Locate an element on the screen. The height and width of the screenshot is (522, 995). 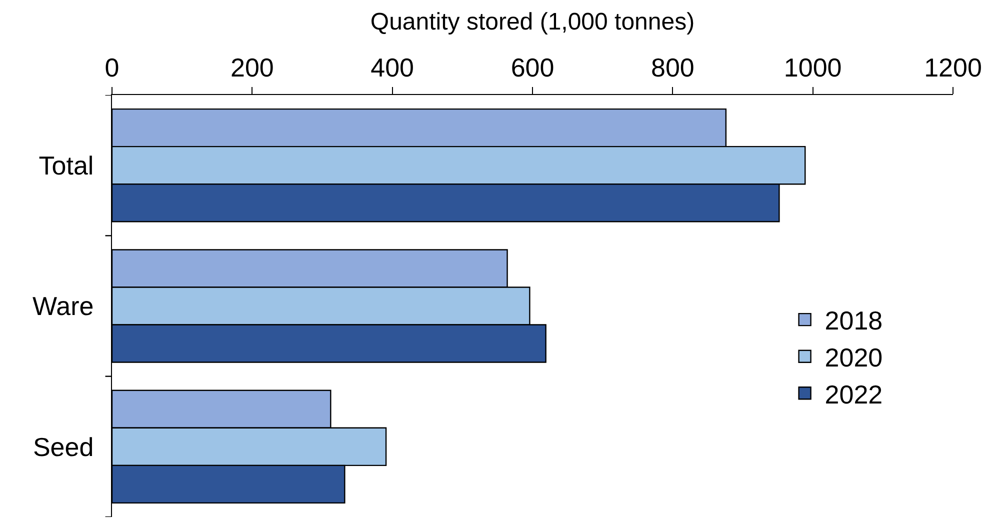
x-tick-label: 1000 is located at coordinates (813, 67).